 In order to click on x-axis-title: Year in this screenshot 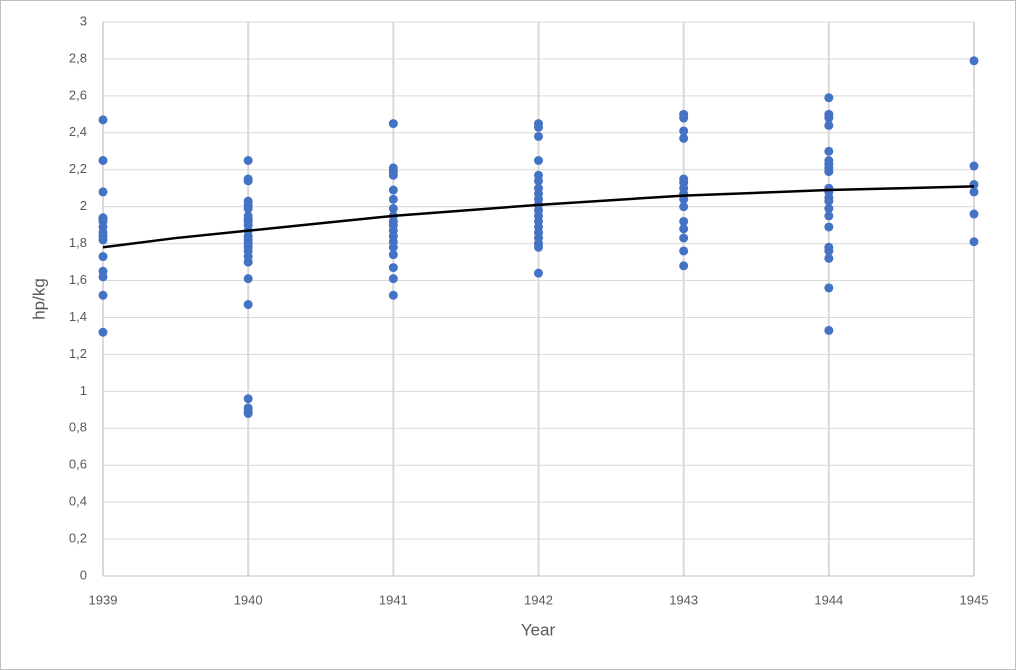, I will do `click(538, 629)`.